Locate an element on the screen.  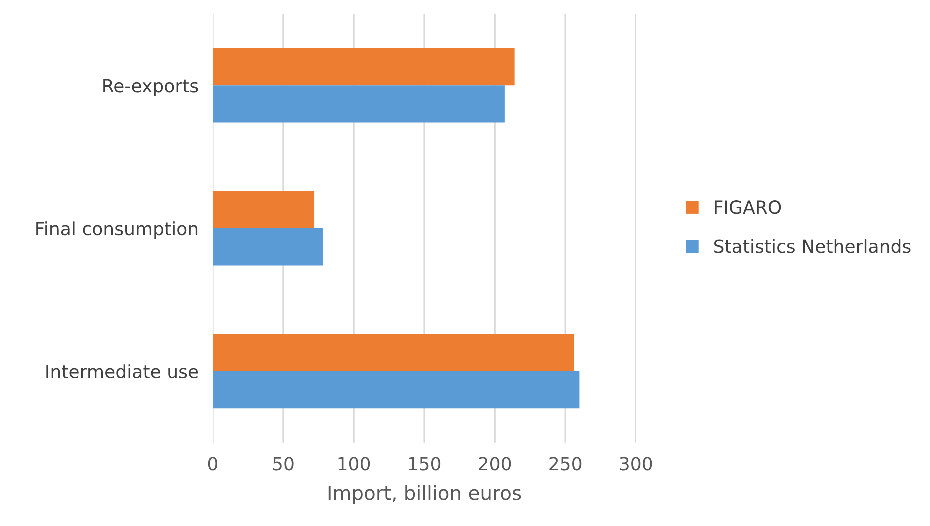
x-tick-label: 50 is located at coordinates (283, 464).